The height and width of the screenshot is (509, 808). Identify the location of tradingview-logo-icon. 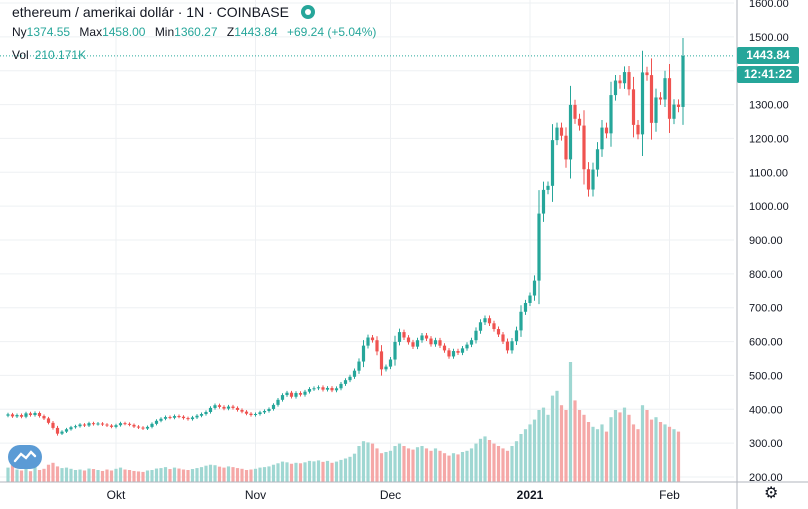
(25, 457).